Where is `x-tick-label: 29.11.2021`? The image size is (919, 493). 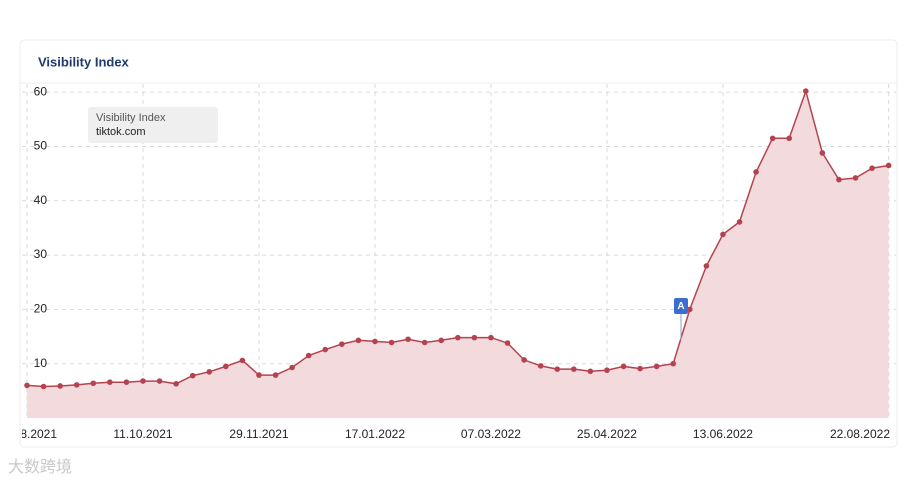
x-tick-label: 29.11.2021 is located at coordinates (258, 434).